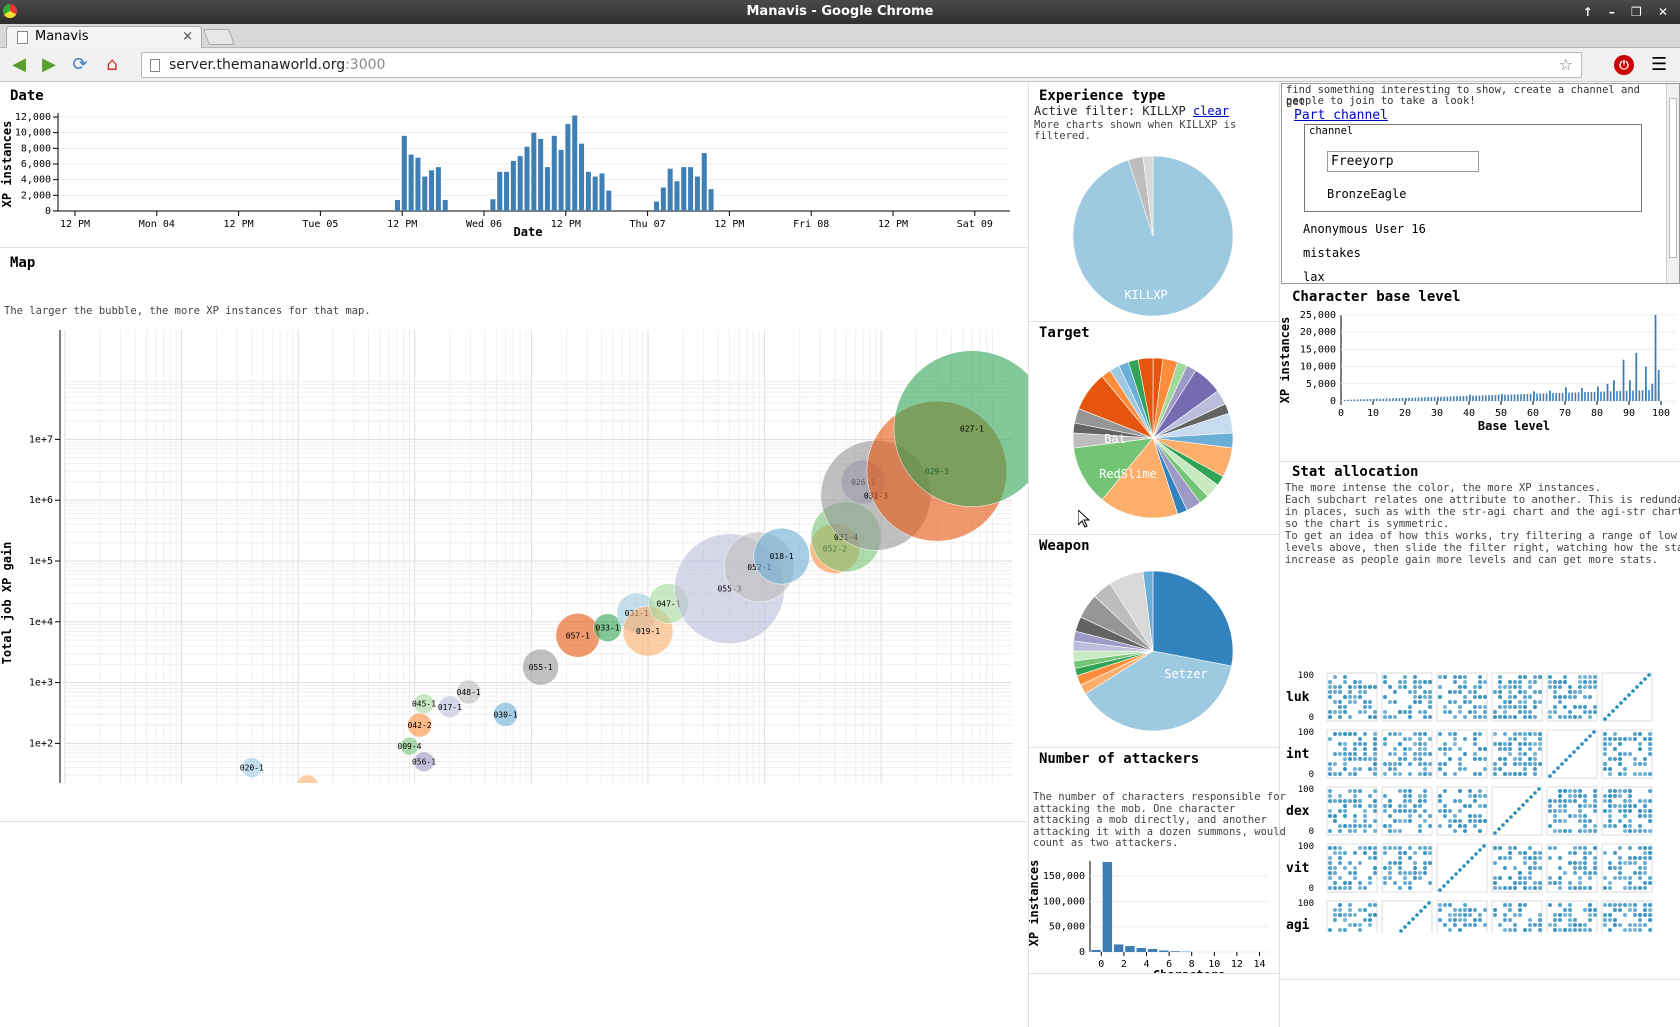 This screenshot has height=1027, width=1680. Describe the element at coordinates (1403, 161) in the screenshot. I see `channel-name-input` at that location.